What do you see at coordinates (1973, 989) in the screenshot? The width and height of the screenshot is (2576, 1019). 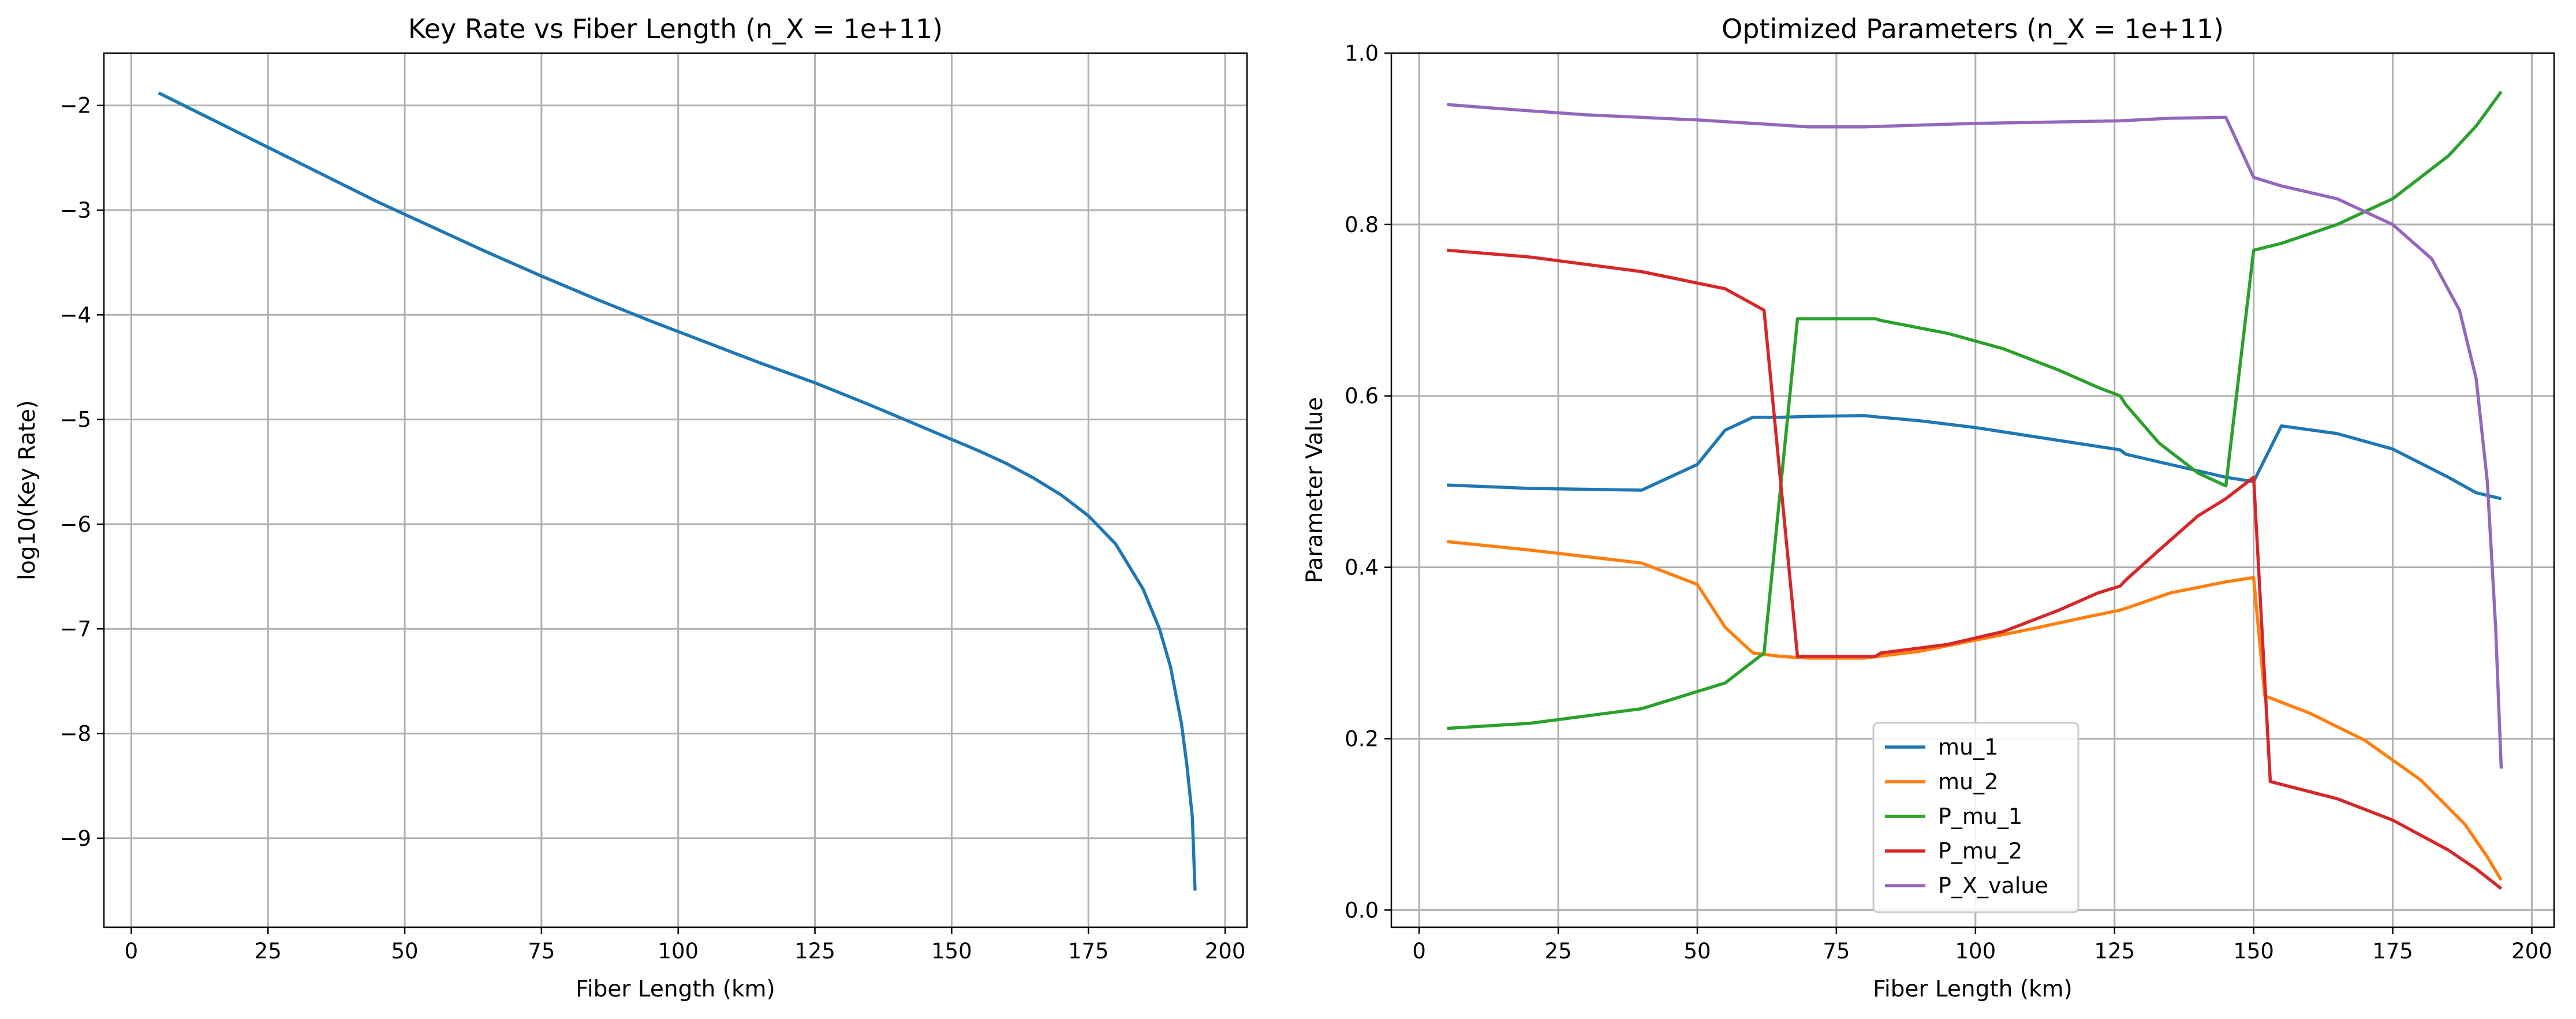 I see `parameters-x-axis-label: Fiber Length (km)` at bounding box center [1973, 989].